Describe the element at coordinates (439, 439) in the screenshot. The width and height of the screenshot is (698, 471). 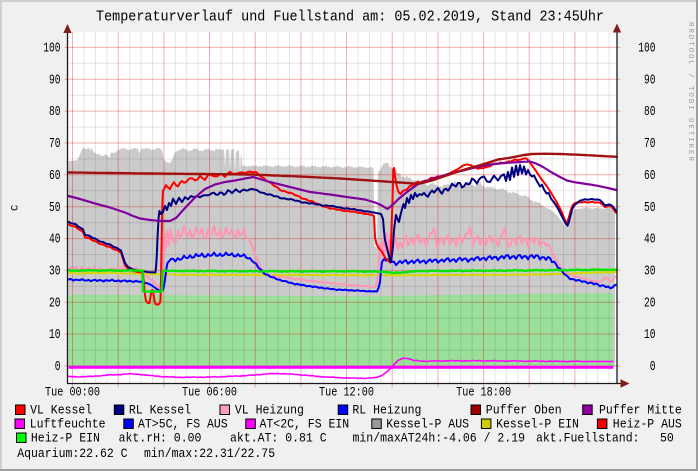
I see `svg-text: min/maxAT24h:-4.06 / 2.19` at that location.